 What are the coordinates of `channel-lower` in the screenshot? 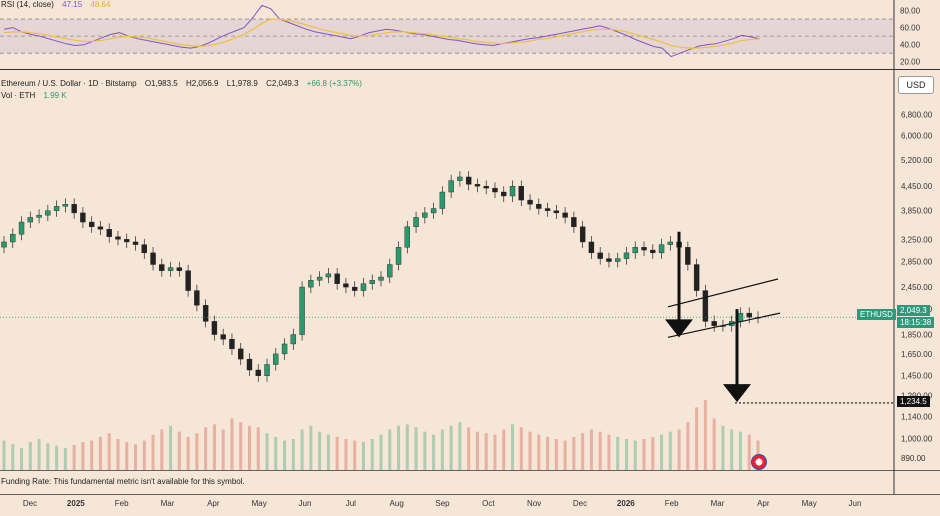 It's located at (724, 325).